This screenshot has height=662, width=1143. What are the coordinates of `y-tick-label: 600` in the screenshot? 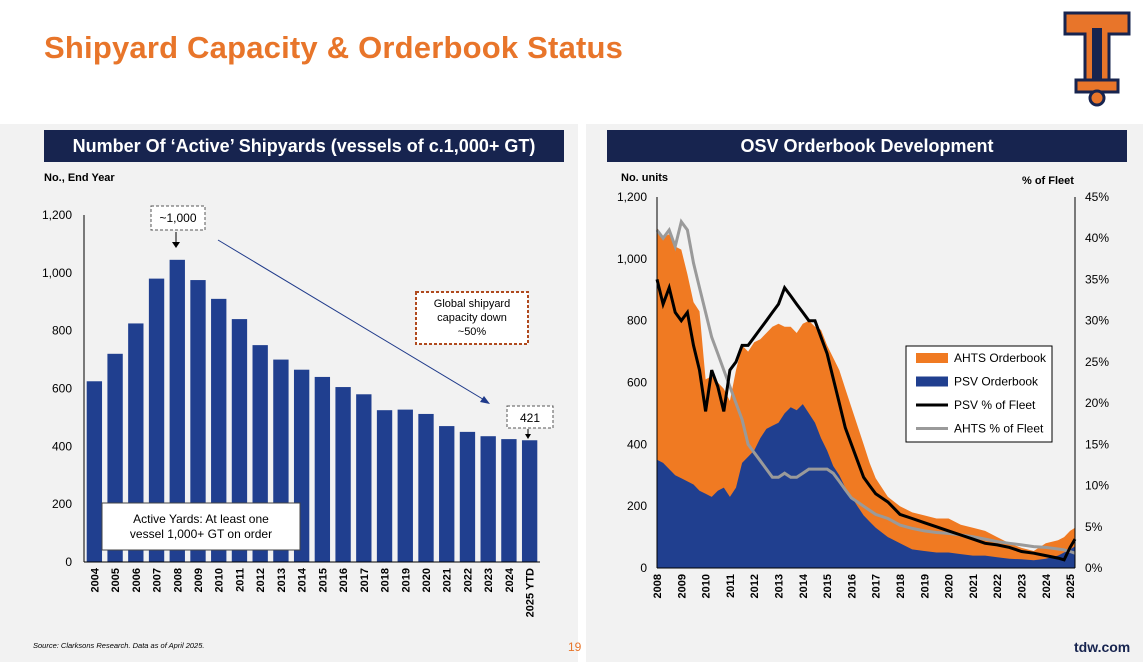 It's located at (62, 389).